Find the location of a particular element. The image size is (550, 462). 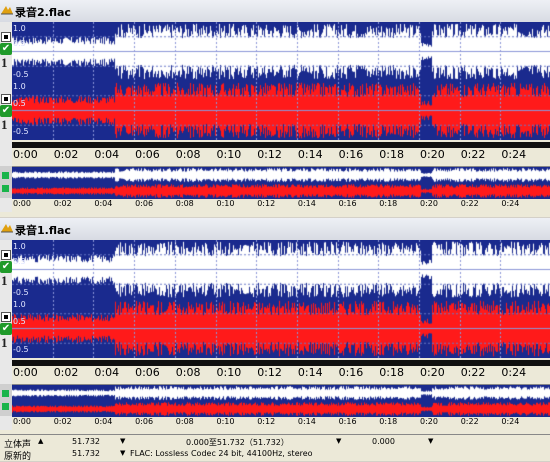

selection-range: 0.000至51.732（51.732） is located at coordinates (237, 442).